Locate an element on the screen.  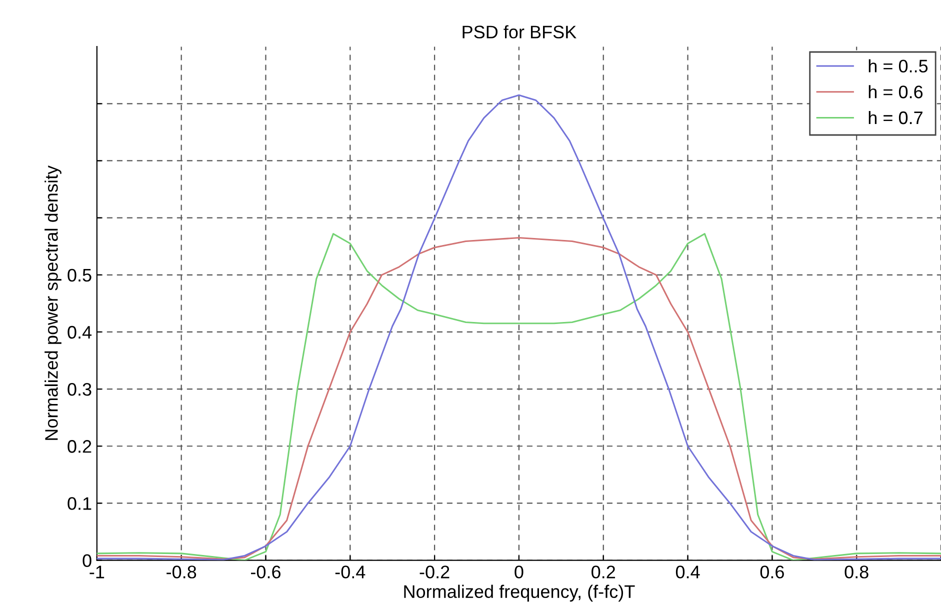
x-tick-label: -0.2 is located at coordinates (435, 572).